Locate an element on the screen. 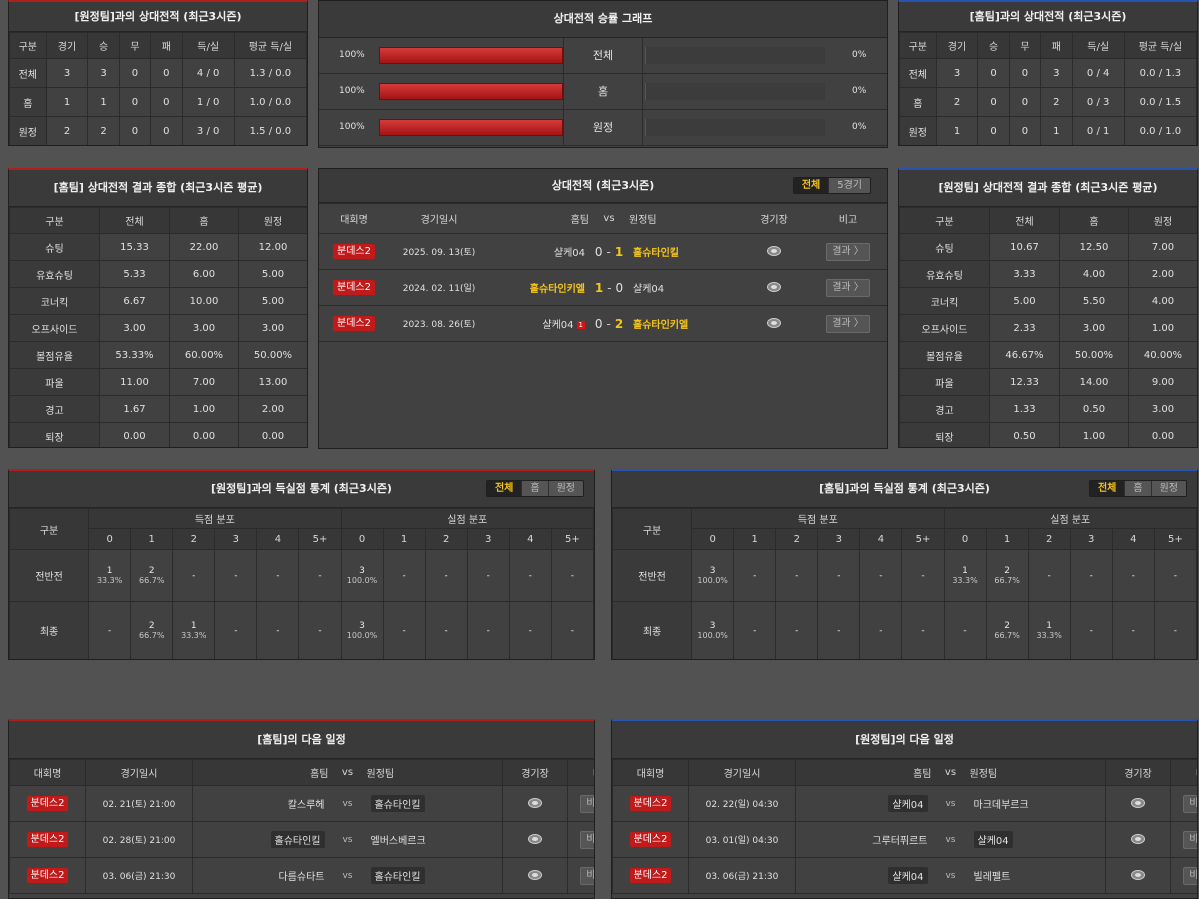 Image resolution: width=1199 pixels, height=899 pixels. column-header: 홈 is located at coordinates (204, 220).